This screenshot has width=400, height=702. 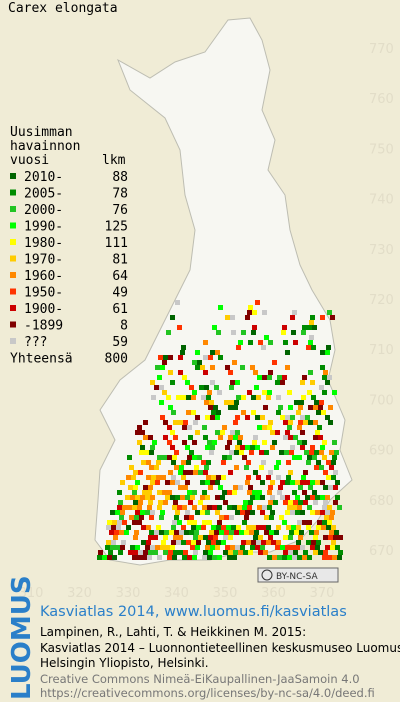 What do you see at coordinates (120, 293) in the screenshot?
I see `legend-count: 49` at bounding box center [120, 293].